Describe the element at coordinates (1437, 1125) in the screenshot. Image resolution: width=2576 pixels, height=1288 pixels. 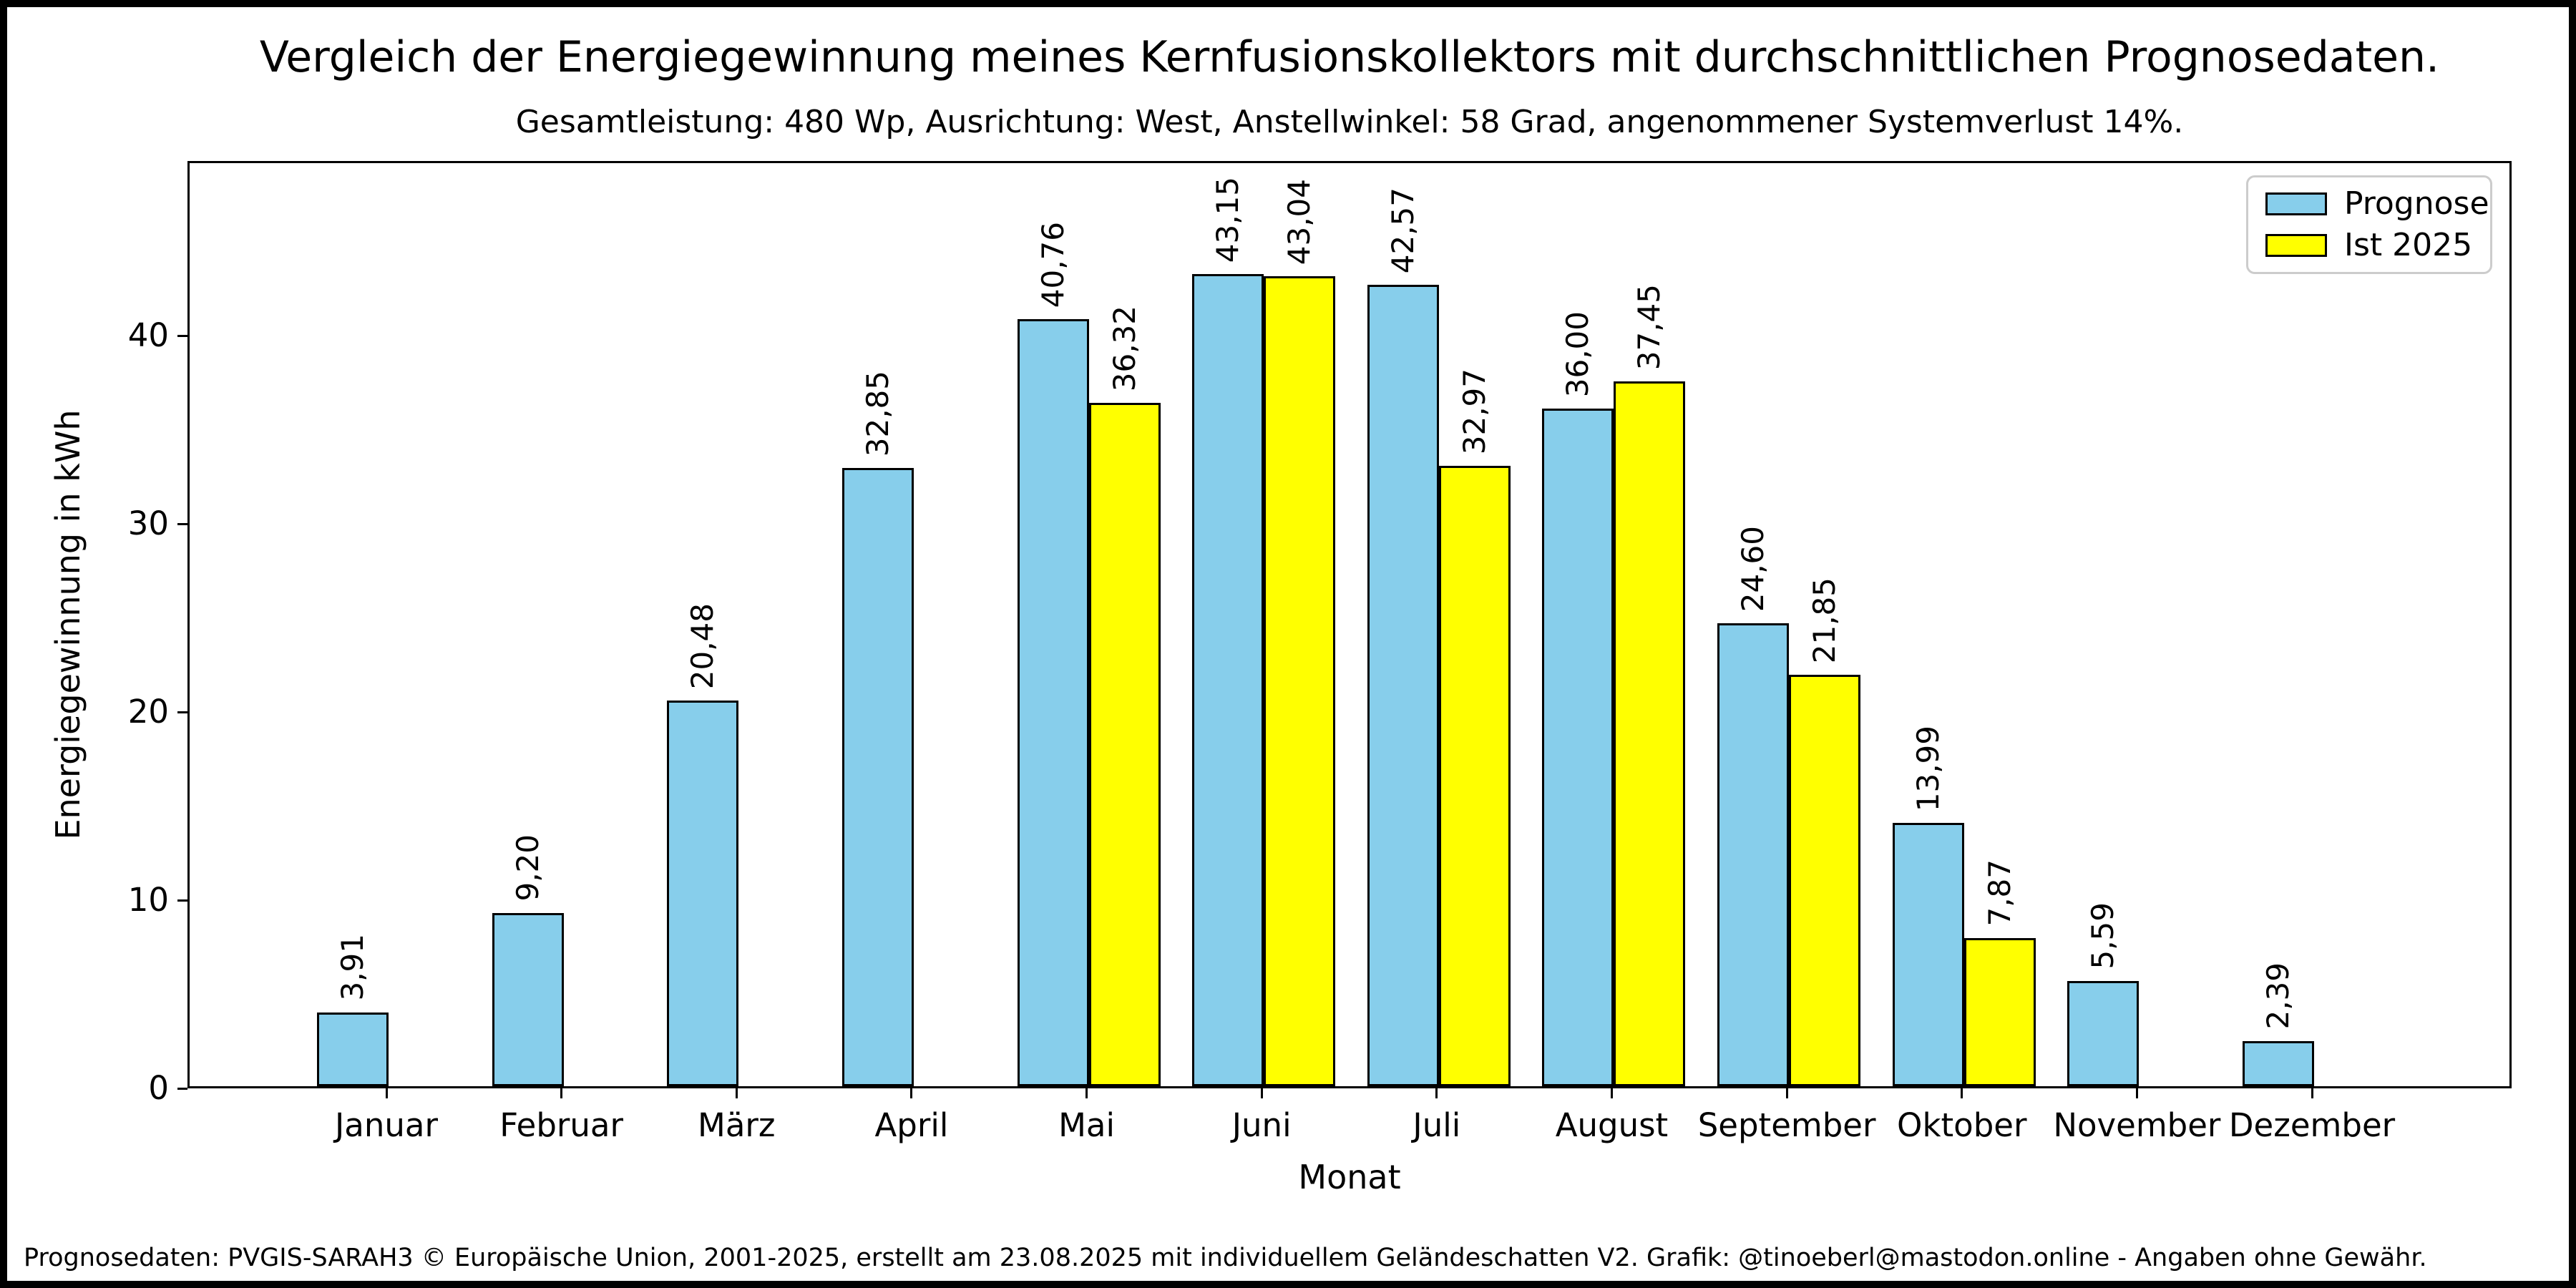
I see `x-tick-label: Juli` at that location.